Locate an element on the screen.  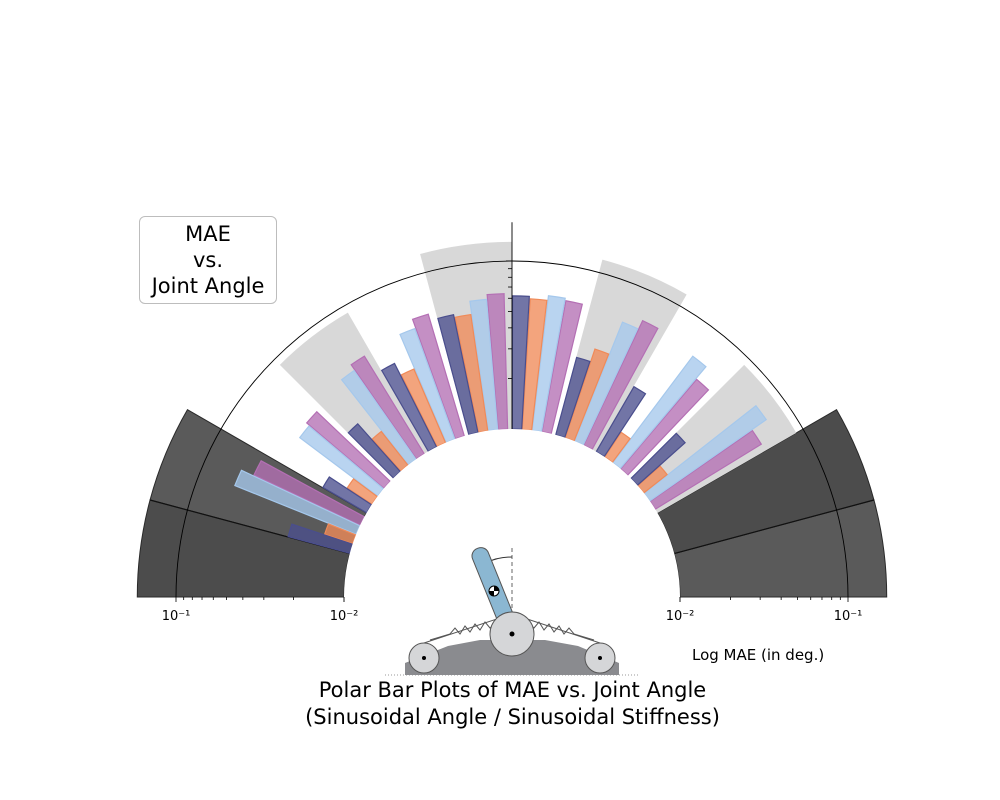
joint-schematic-illustration is located at coordinates (512, 611).